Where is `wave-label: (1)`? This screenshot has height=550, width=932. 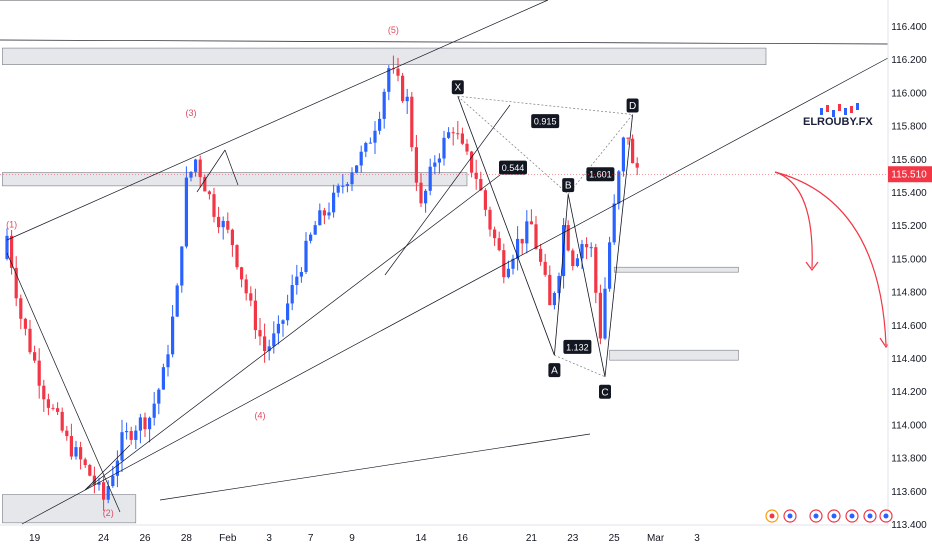 wave-label: (1) is located at coordinates (11, 224).